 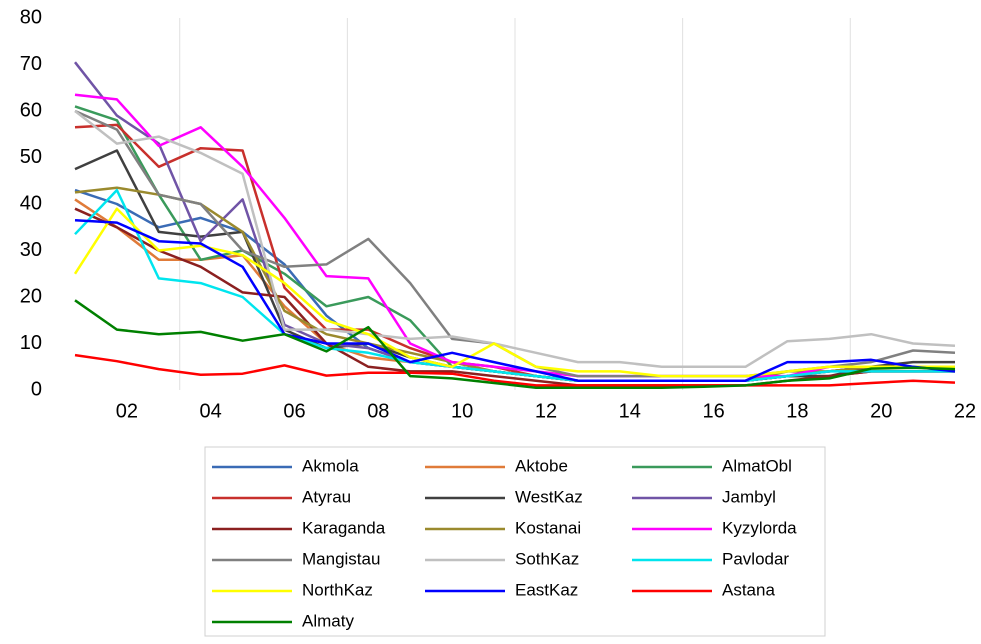 What do you see at coordinates (462, 411) in the screenshot?
I see `x-tick-label: 10` at bounding box center [462, 411].